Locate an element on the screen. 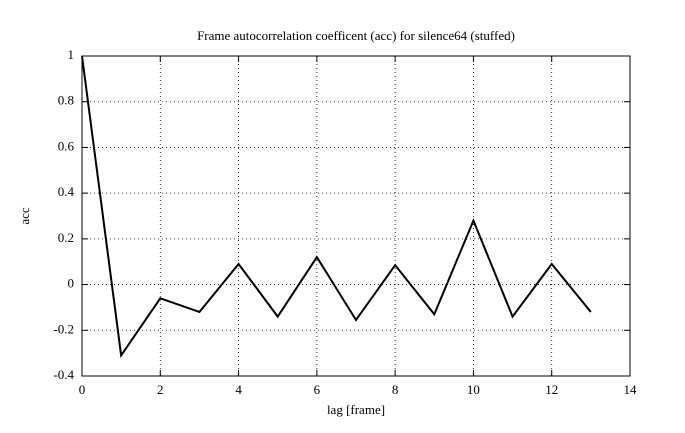  y-tick-label: 0.4 is located at coordinates (66, 191).